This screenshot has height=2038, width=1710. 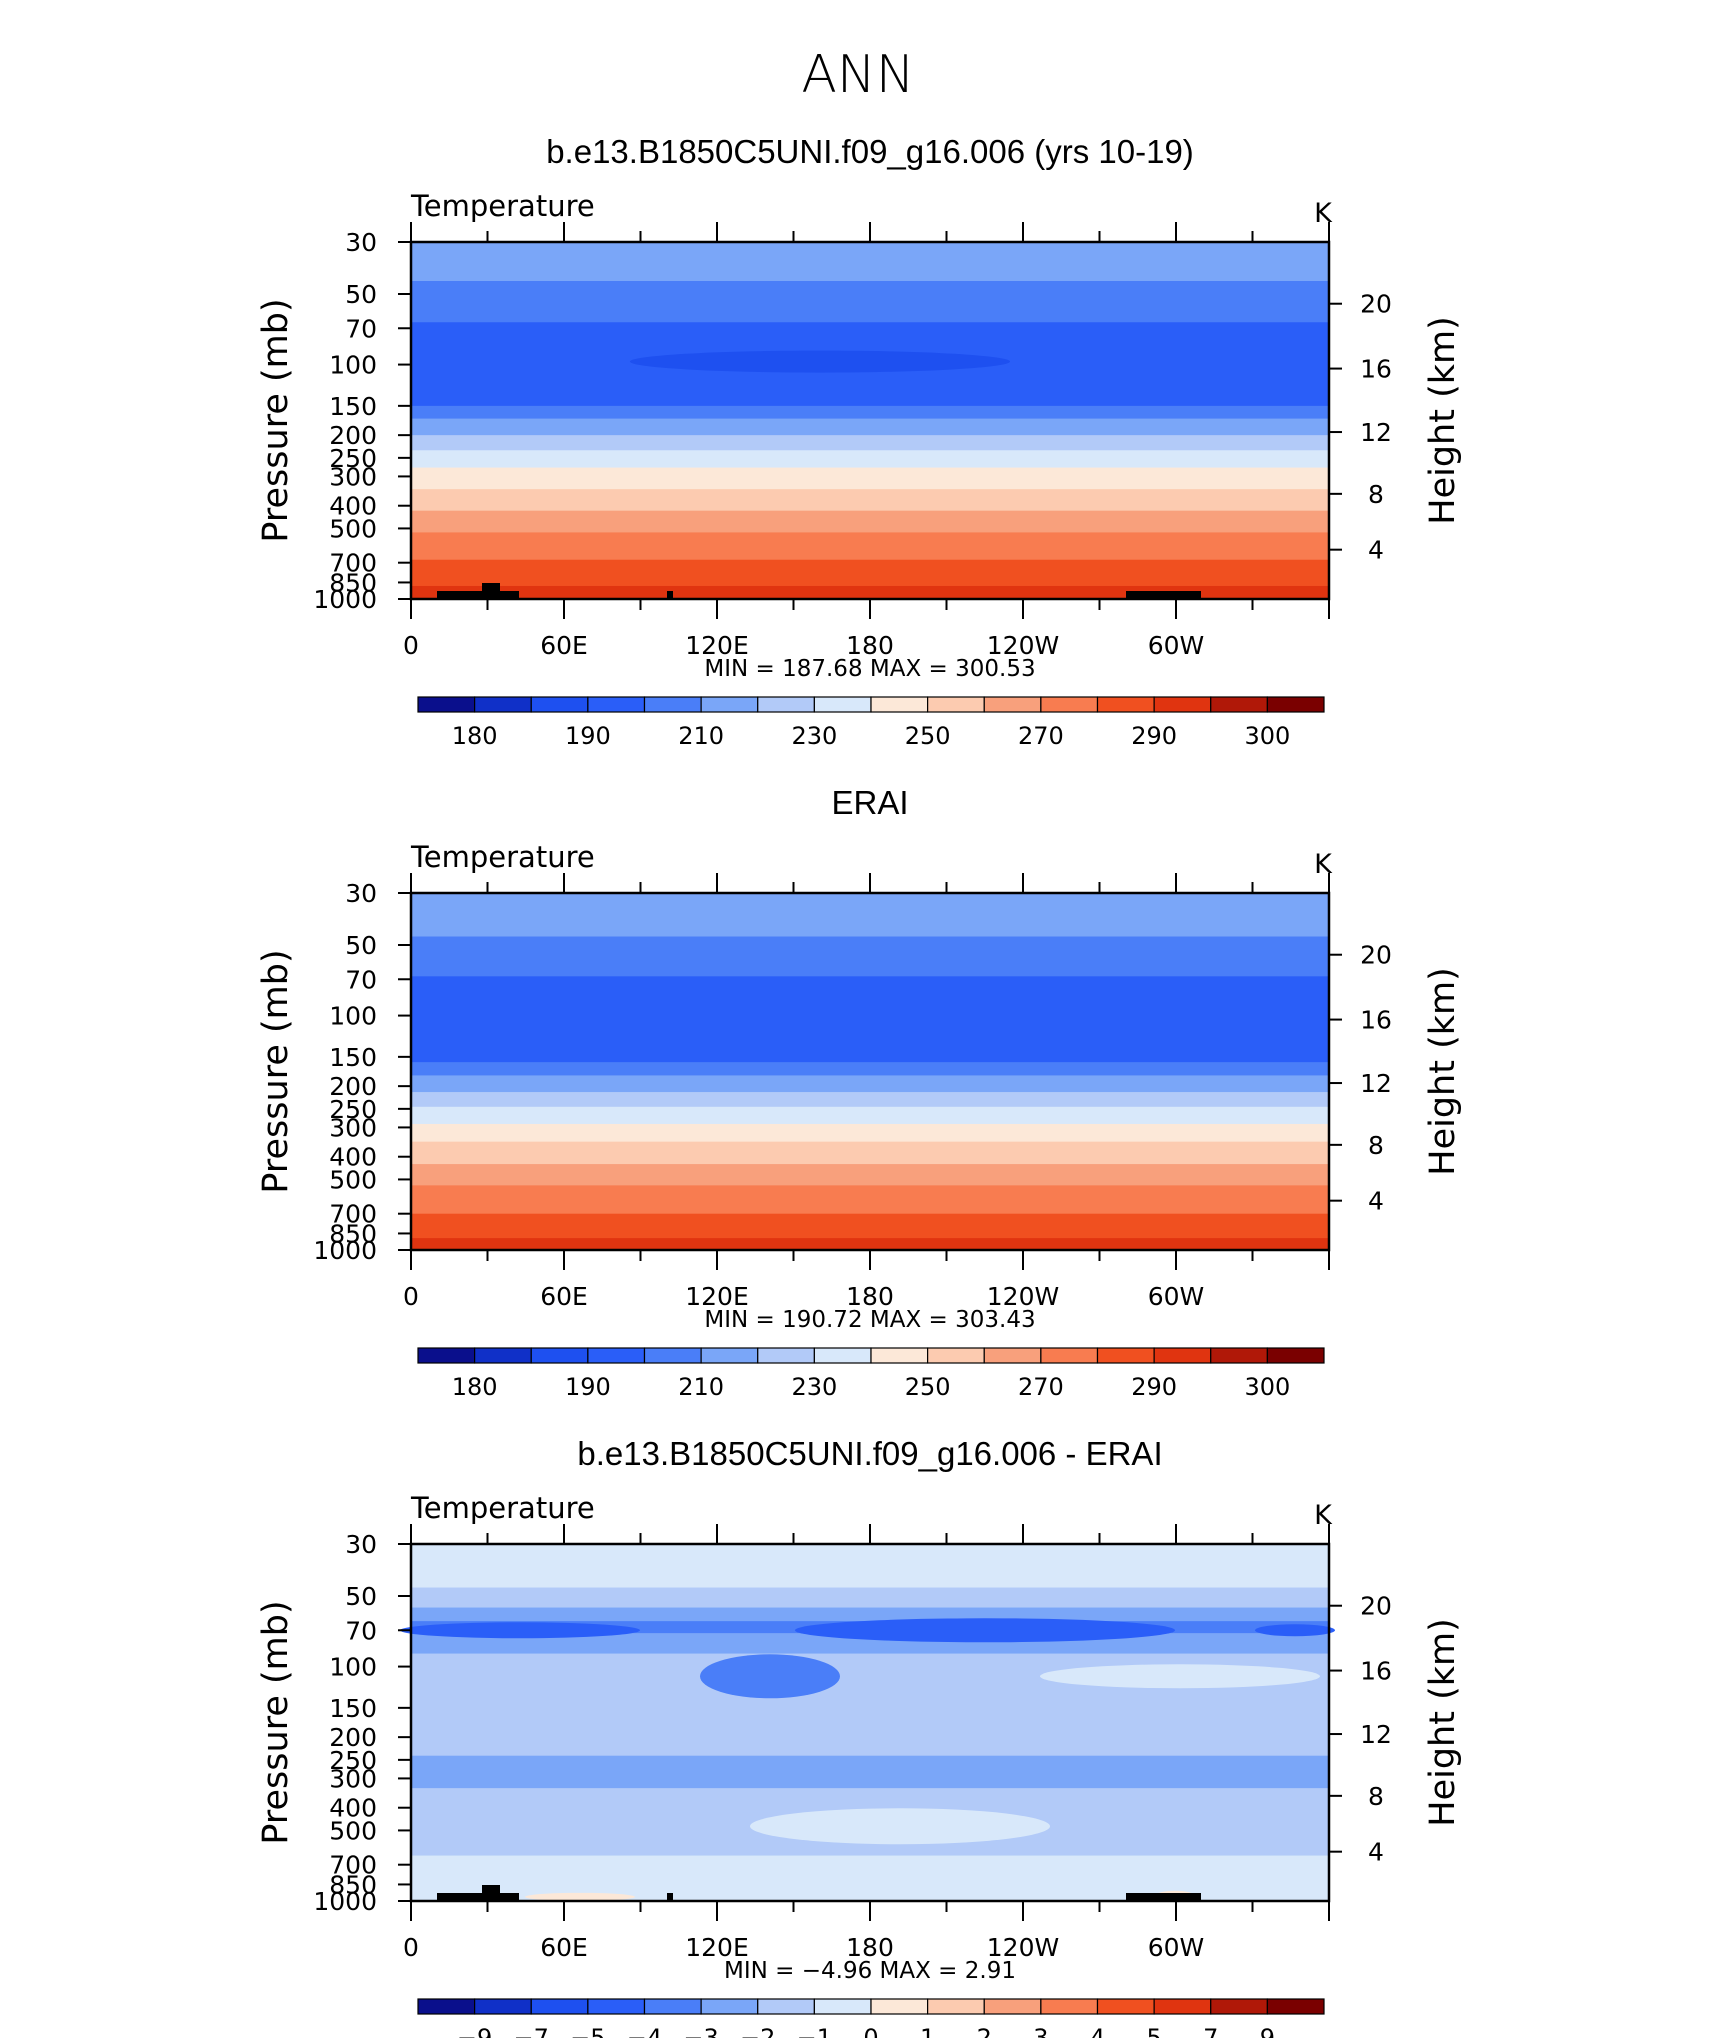 What do you see at coordinates (361, 328) in the screenshot?
I see `y-tick-label: 70` at bounding box center [361, 328].